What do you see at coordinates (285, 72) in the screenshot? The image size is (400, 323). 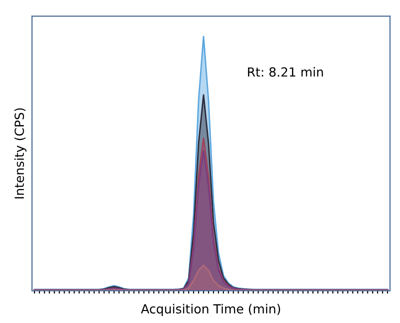 I see `annotation: Rt: 8.21 min` at bounding box center [285, 72].